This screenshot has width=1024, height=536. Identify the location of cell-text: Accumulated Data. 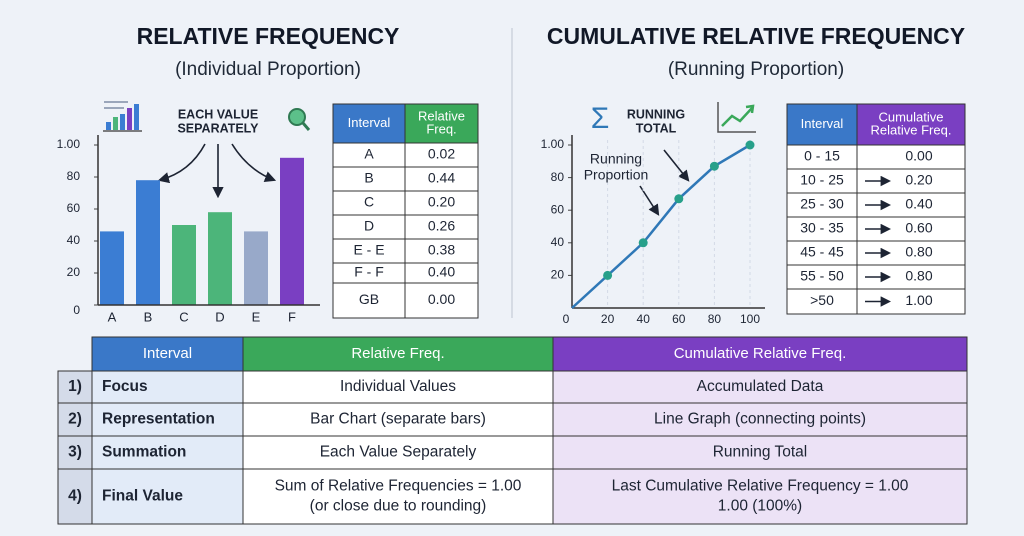
(760, 386).